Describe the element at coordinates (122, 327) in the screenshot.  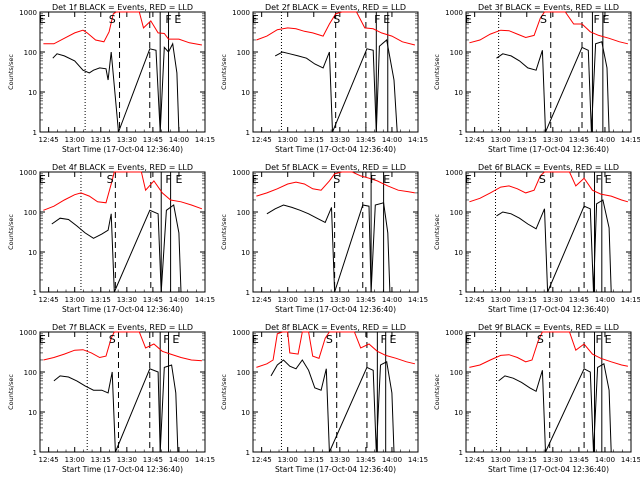
I see `chart-title: Det 7f BLACK = Events, RED = LLD` at that location.